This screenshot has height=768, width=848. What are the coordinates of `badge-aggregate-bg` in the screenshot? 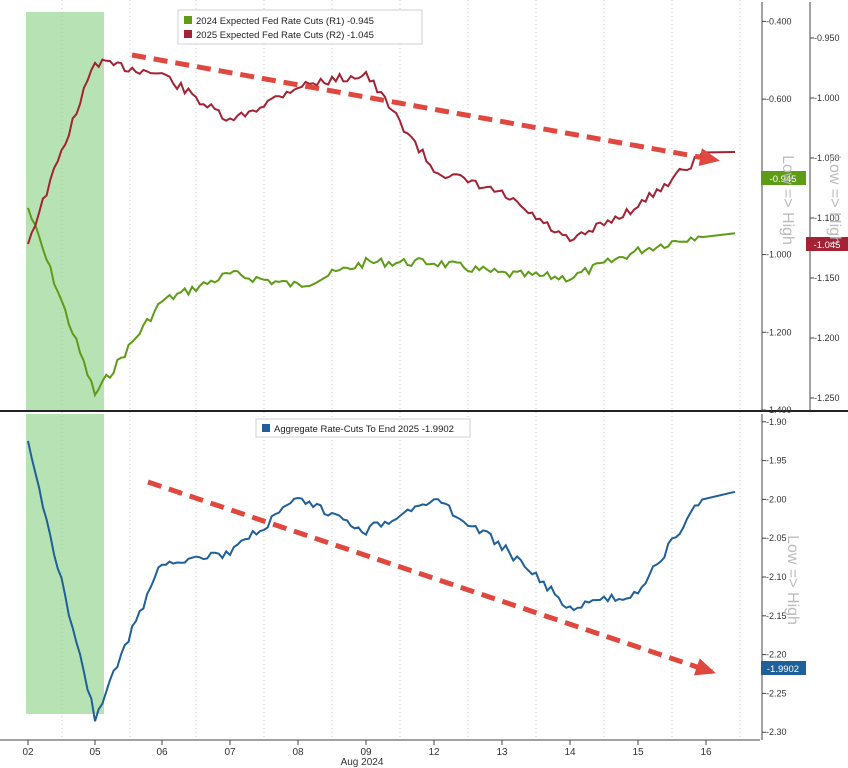 It's located at (783, 668).